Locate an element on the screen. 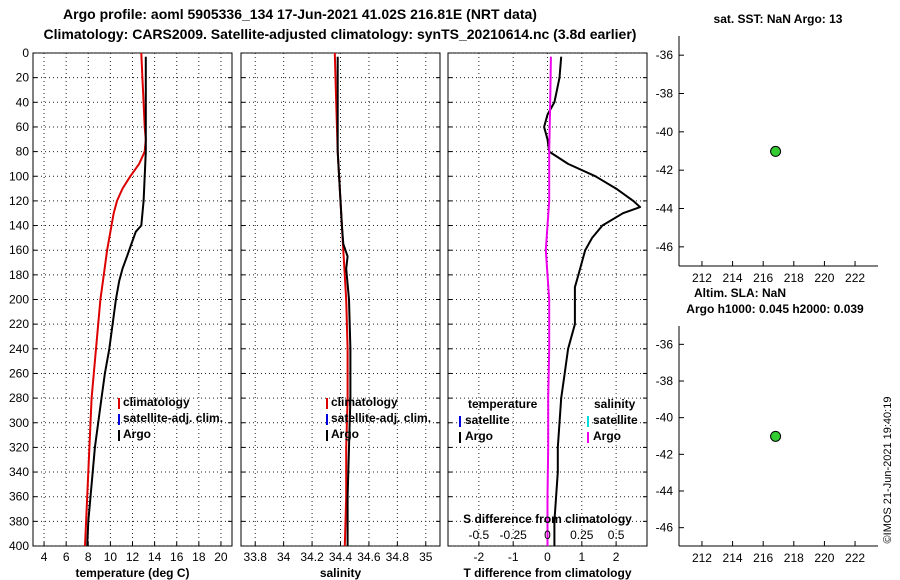 The image size is (900, 580). x-tick-label: 6 is located at coordinates (66, 557).